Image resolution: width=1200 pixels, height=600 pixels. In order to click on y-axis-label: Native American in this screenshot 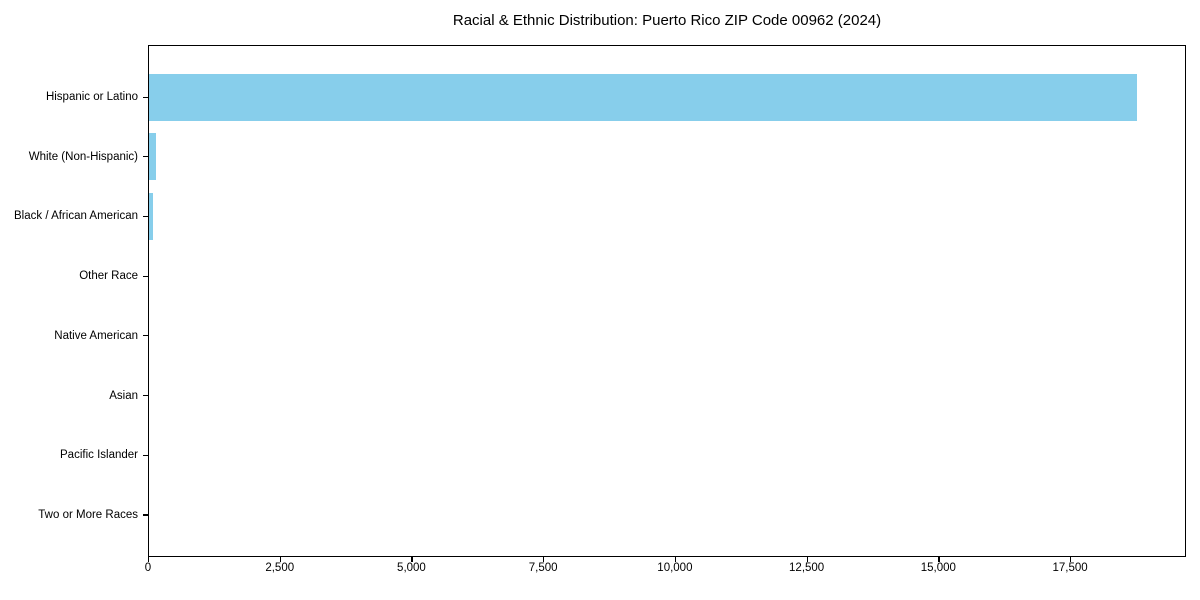, I will do `click(96, 335)`.